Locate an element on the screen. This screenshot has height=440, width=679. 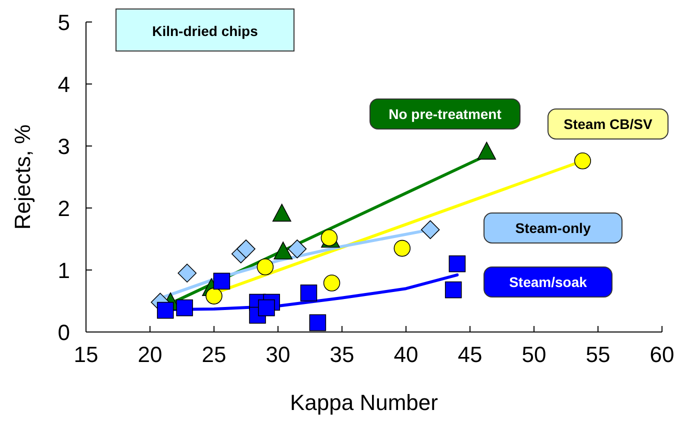
x-tick-label: 60 is located at coordinates (662, 354).